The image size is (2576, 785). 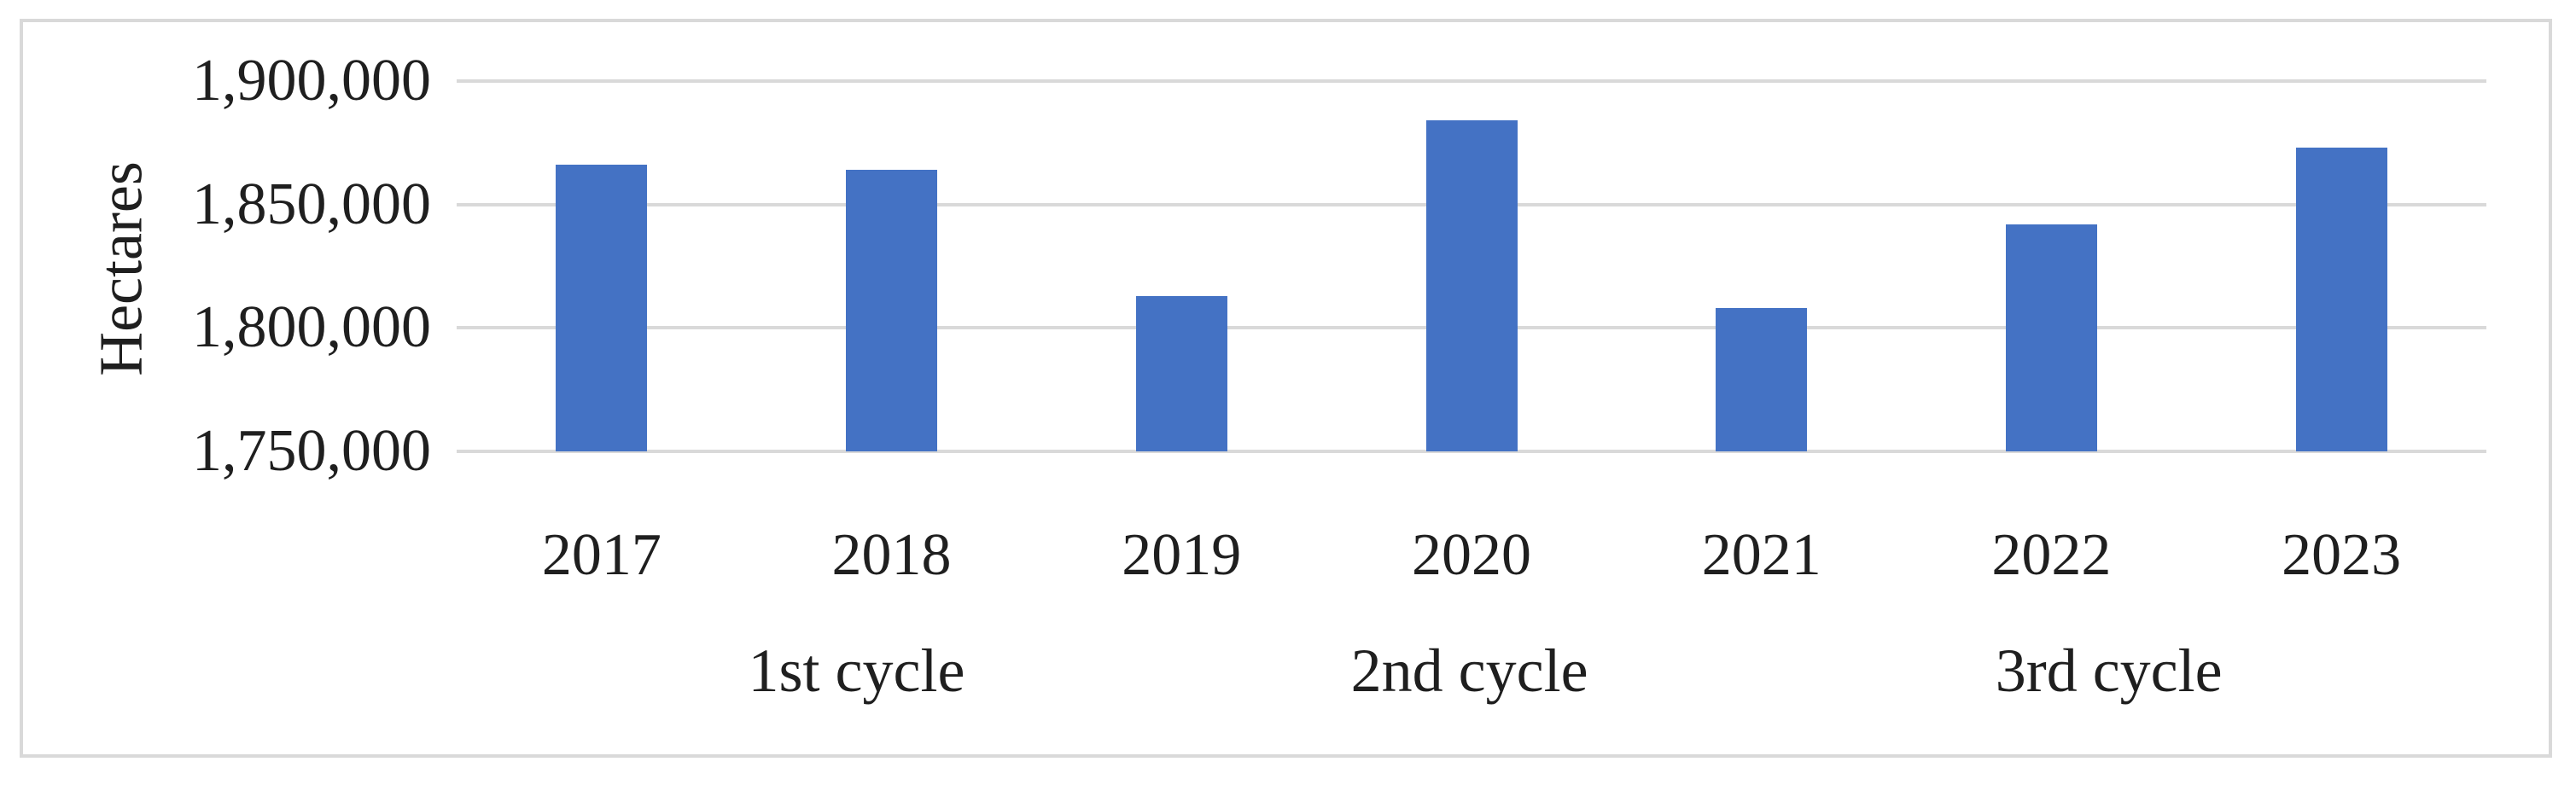 What do you see at coordinates (120, 268) in the screenshot?
I see `y-axis-title: Hectares` at bounding box center [120, 268].